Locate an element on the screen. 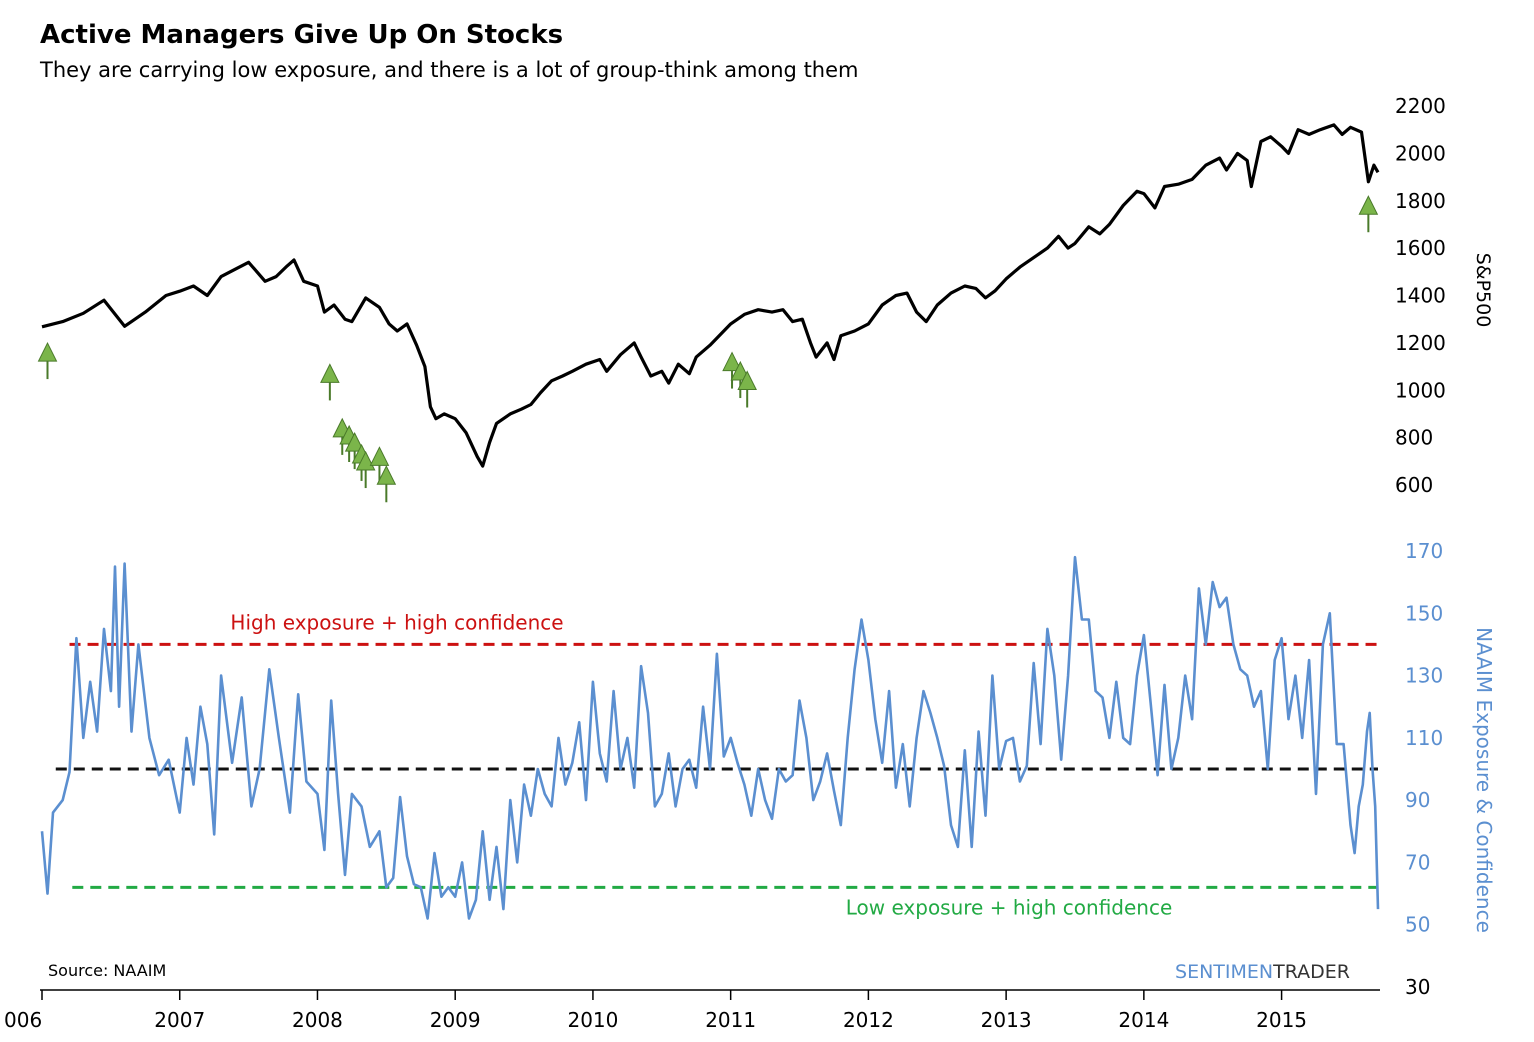 Image resolution: width=1534 pixels, height=1042 pixels. sp500-tick-label: 1400 is located at coordinates (1420, 296).